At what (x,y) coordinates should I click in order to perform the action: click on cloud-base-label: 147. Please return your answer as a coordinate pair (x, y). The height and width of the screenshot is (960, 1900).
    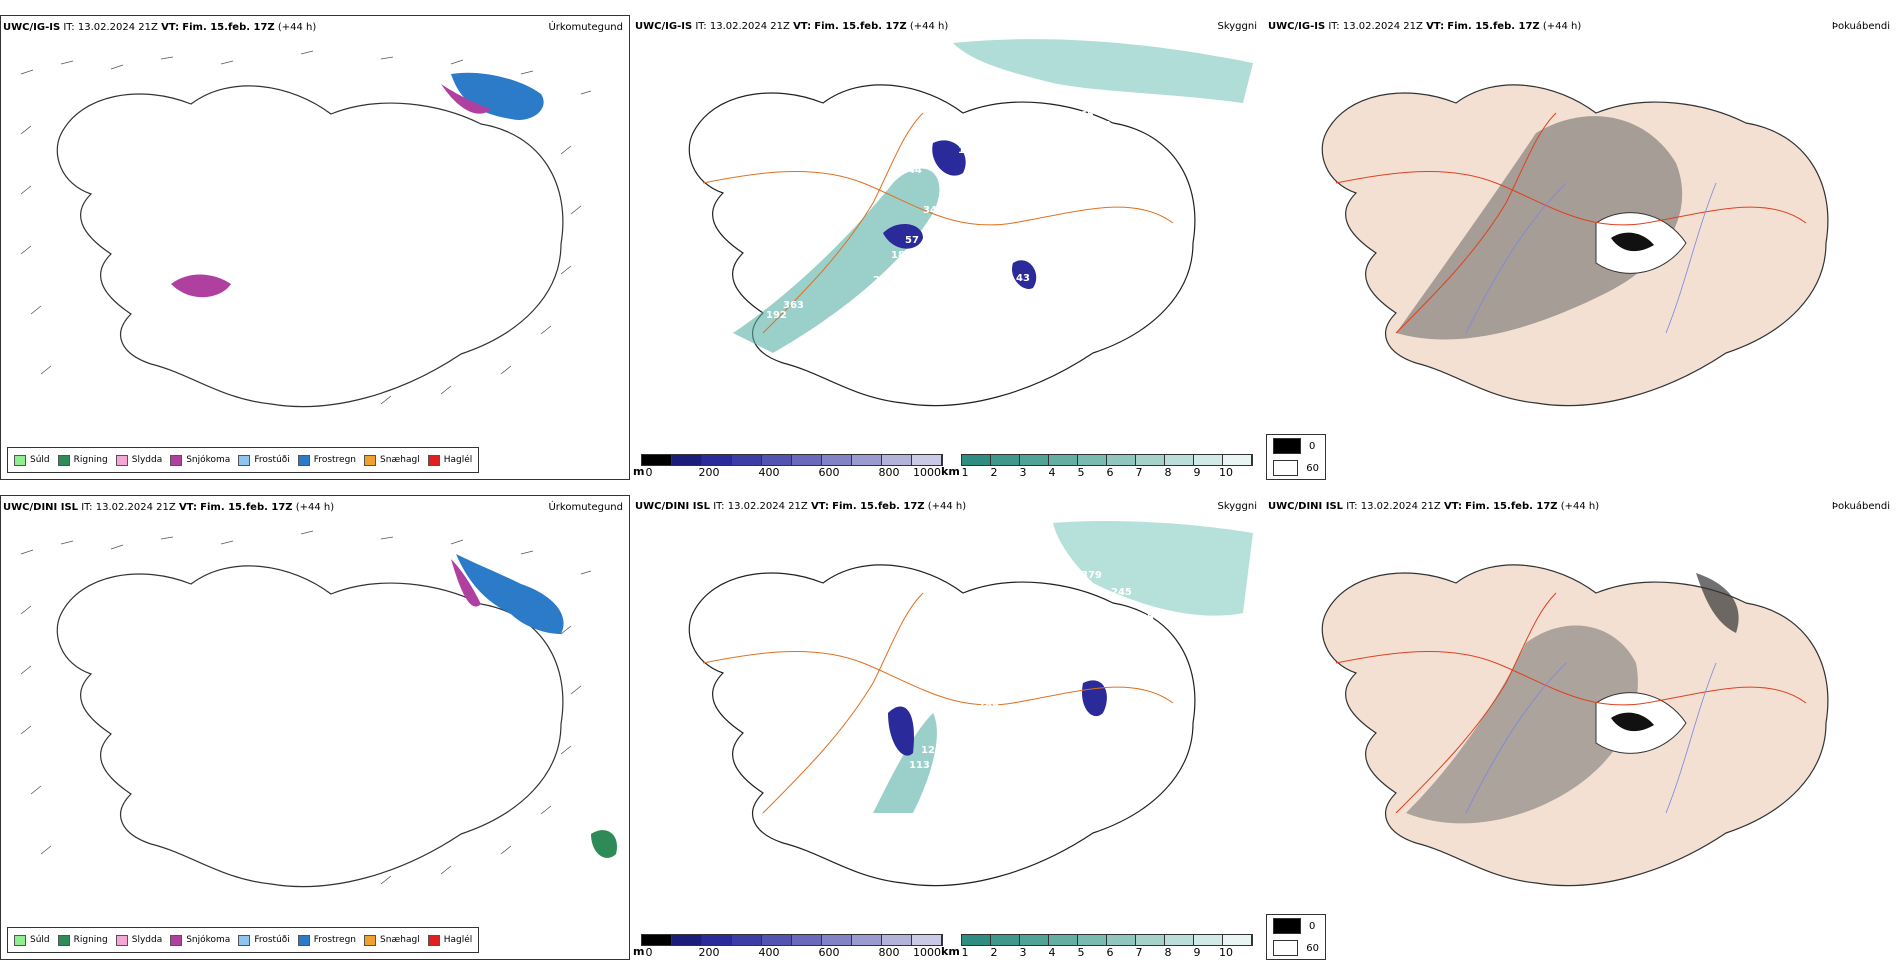
    Looking at the image, I should click on (973, 670).